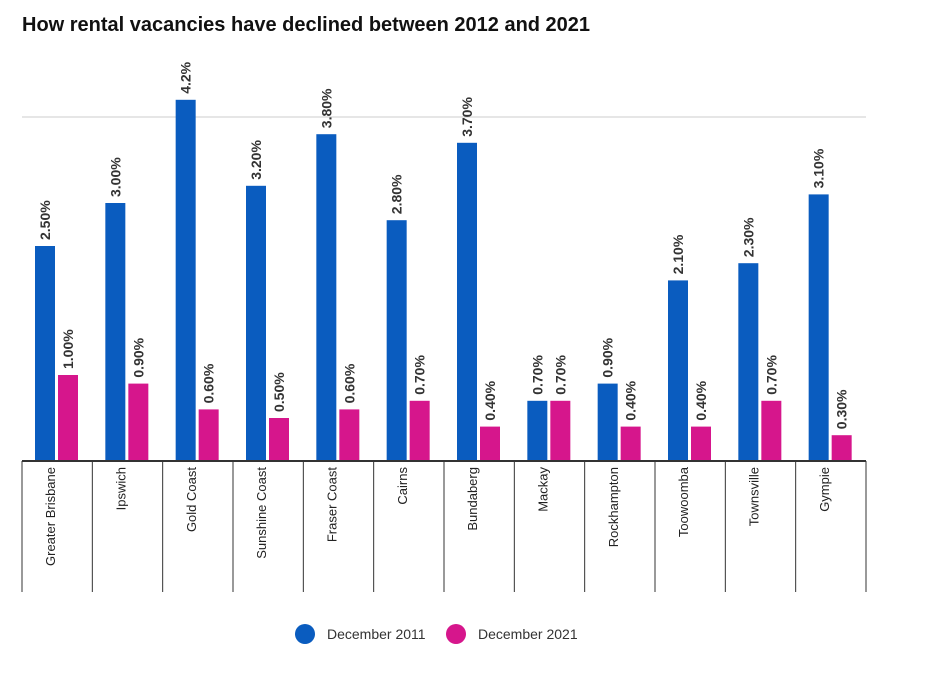  I want to click on value-label: 0.50%, so click(279, 392).